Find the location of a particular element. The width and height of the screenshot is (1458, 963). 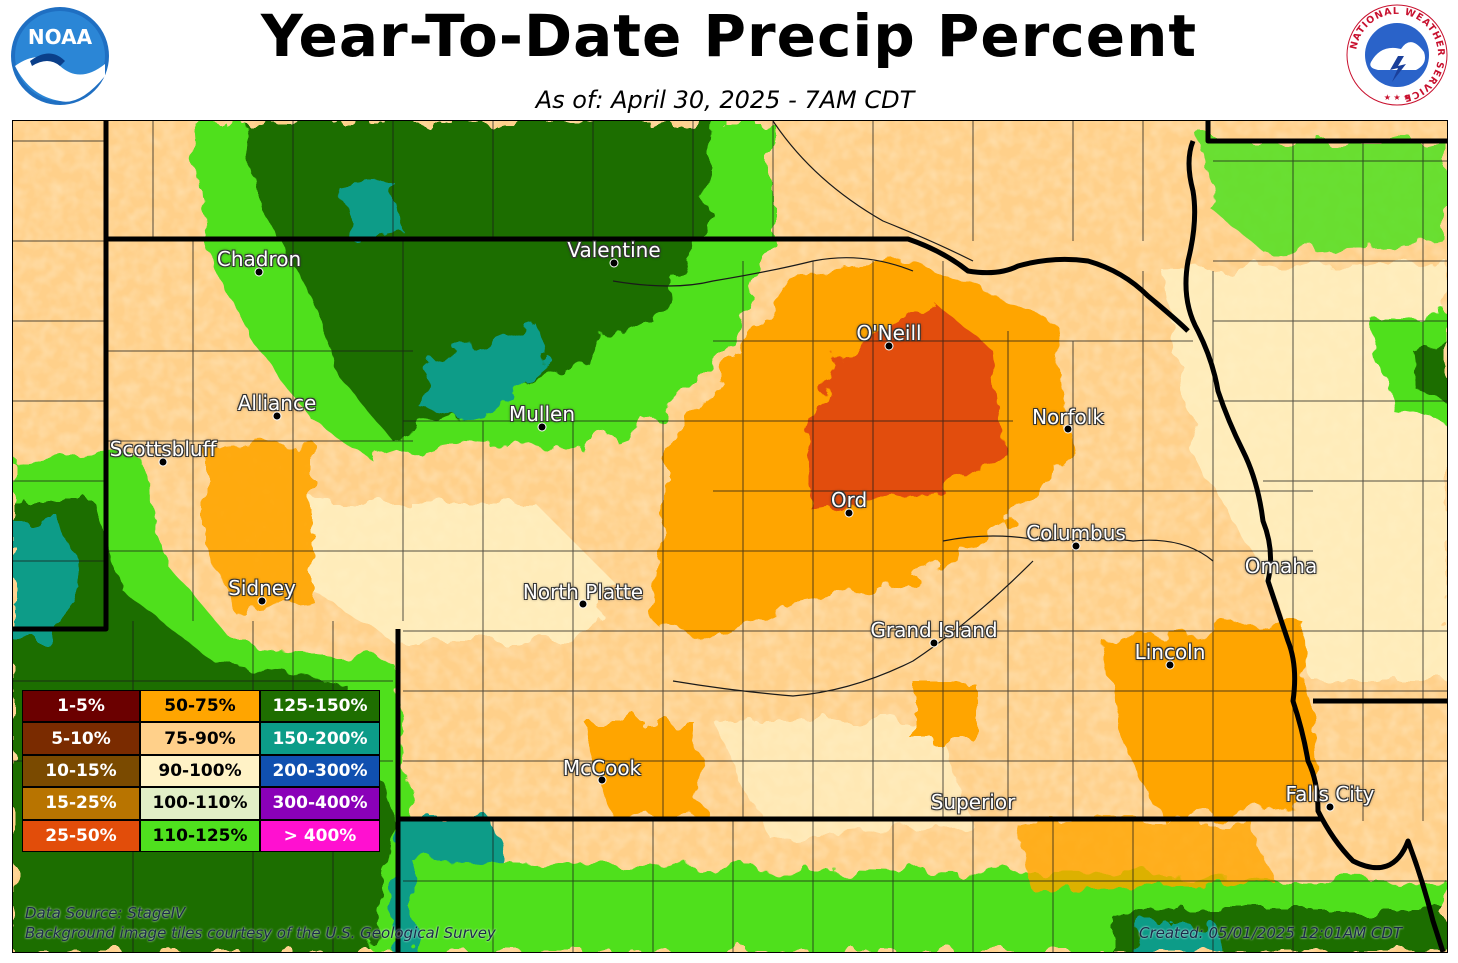

legend-swatch-15-25: 15-25% is located at coordinates (81, 803).